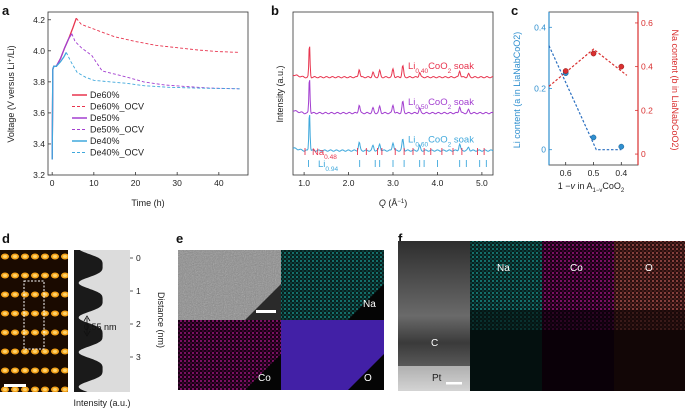  I want to click on o-map-e-bg, so click(366, 372).